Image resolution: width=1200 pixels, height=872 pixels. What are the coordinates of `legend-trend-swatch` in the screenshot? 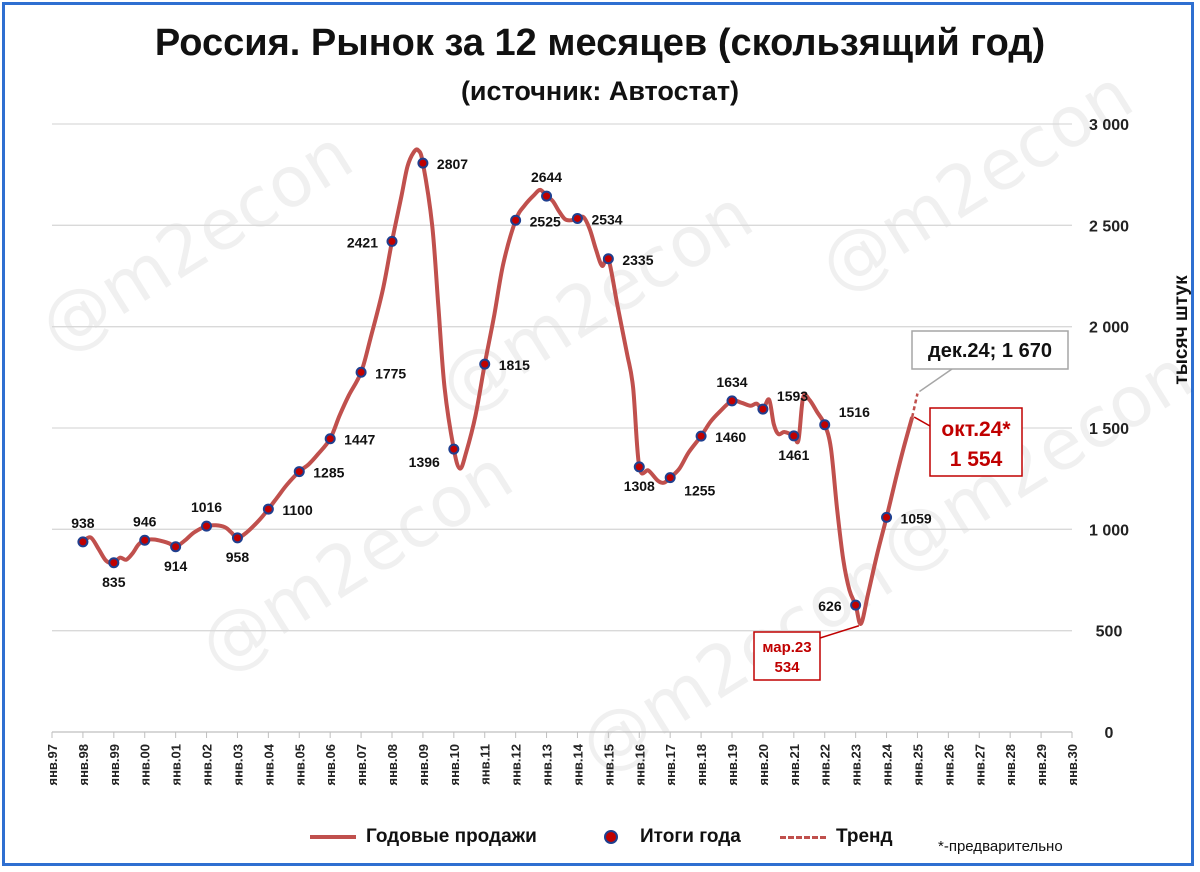 It's located at (803, 837).